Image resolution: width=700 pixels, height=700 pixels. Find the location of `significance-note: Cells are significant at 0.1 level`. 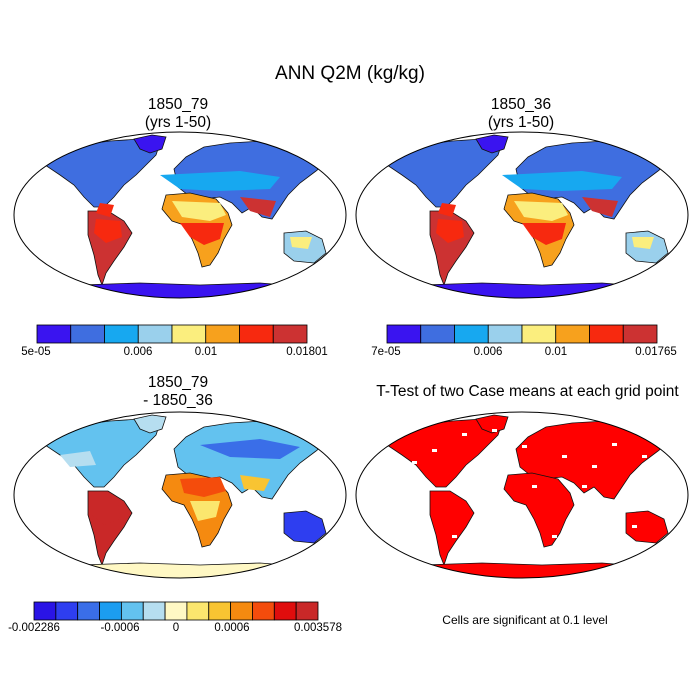

significance-note: Cells are significant at 0.1 level is located at coordinates (525, 620).